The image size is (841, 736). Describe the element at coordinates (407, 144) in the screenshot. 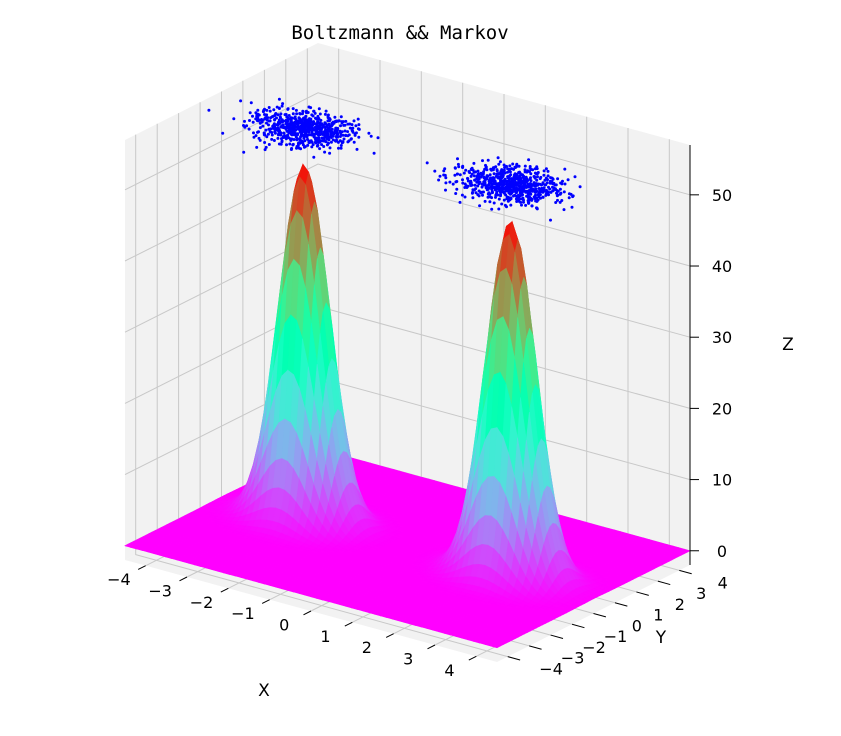

I see `grid-line-z` at that location.